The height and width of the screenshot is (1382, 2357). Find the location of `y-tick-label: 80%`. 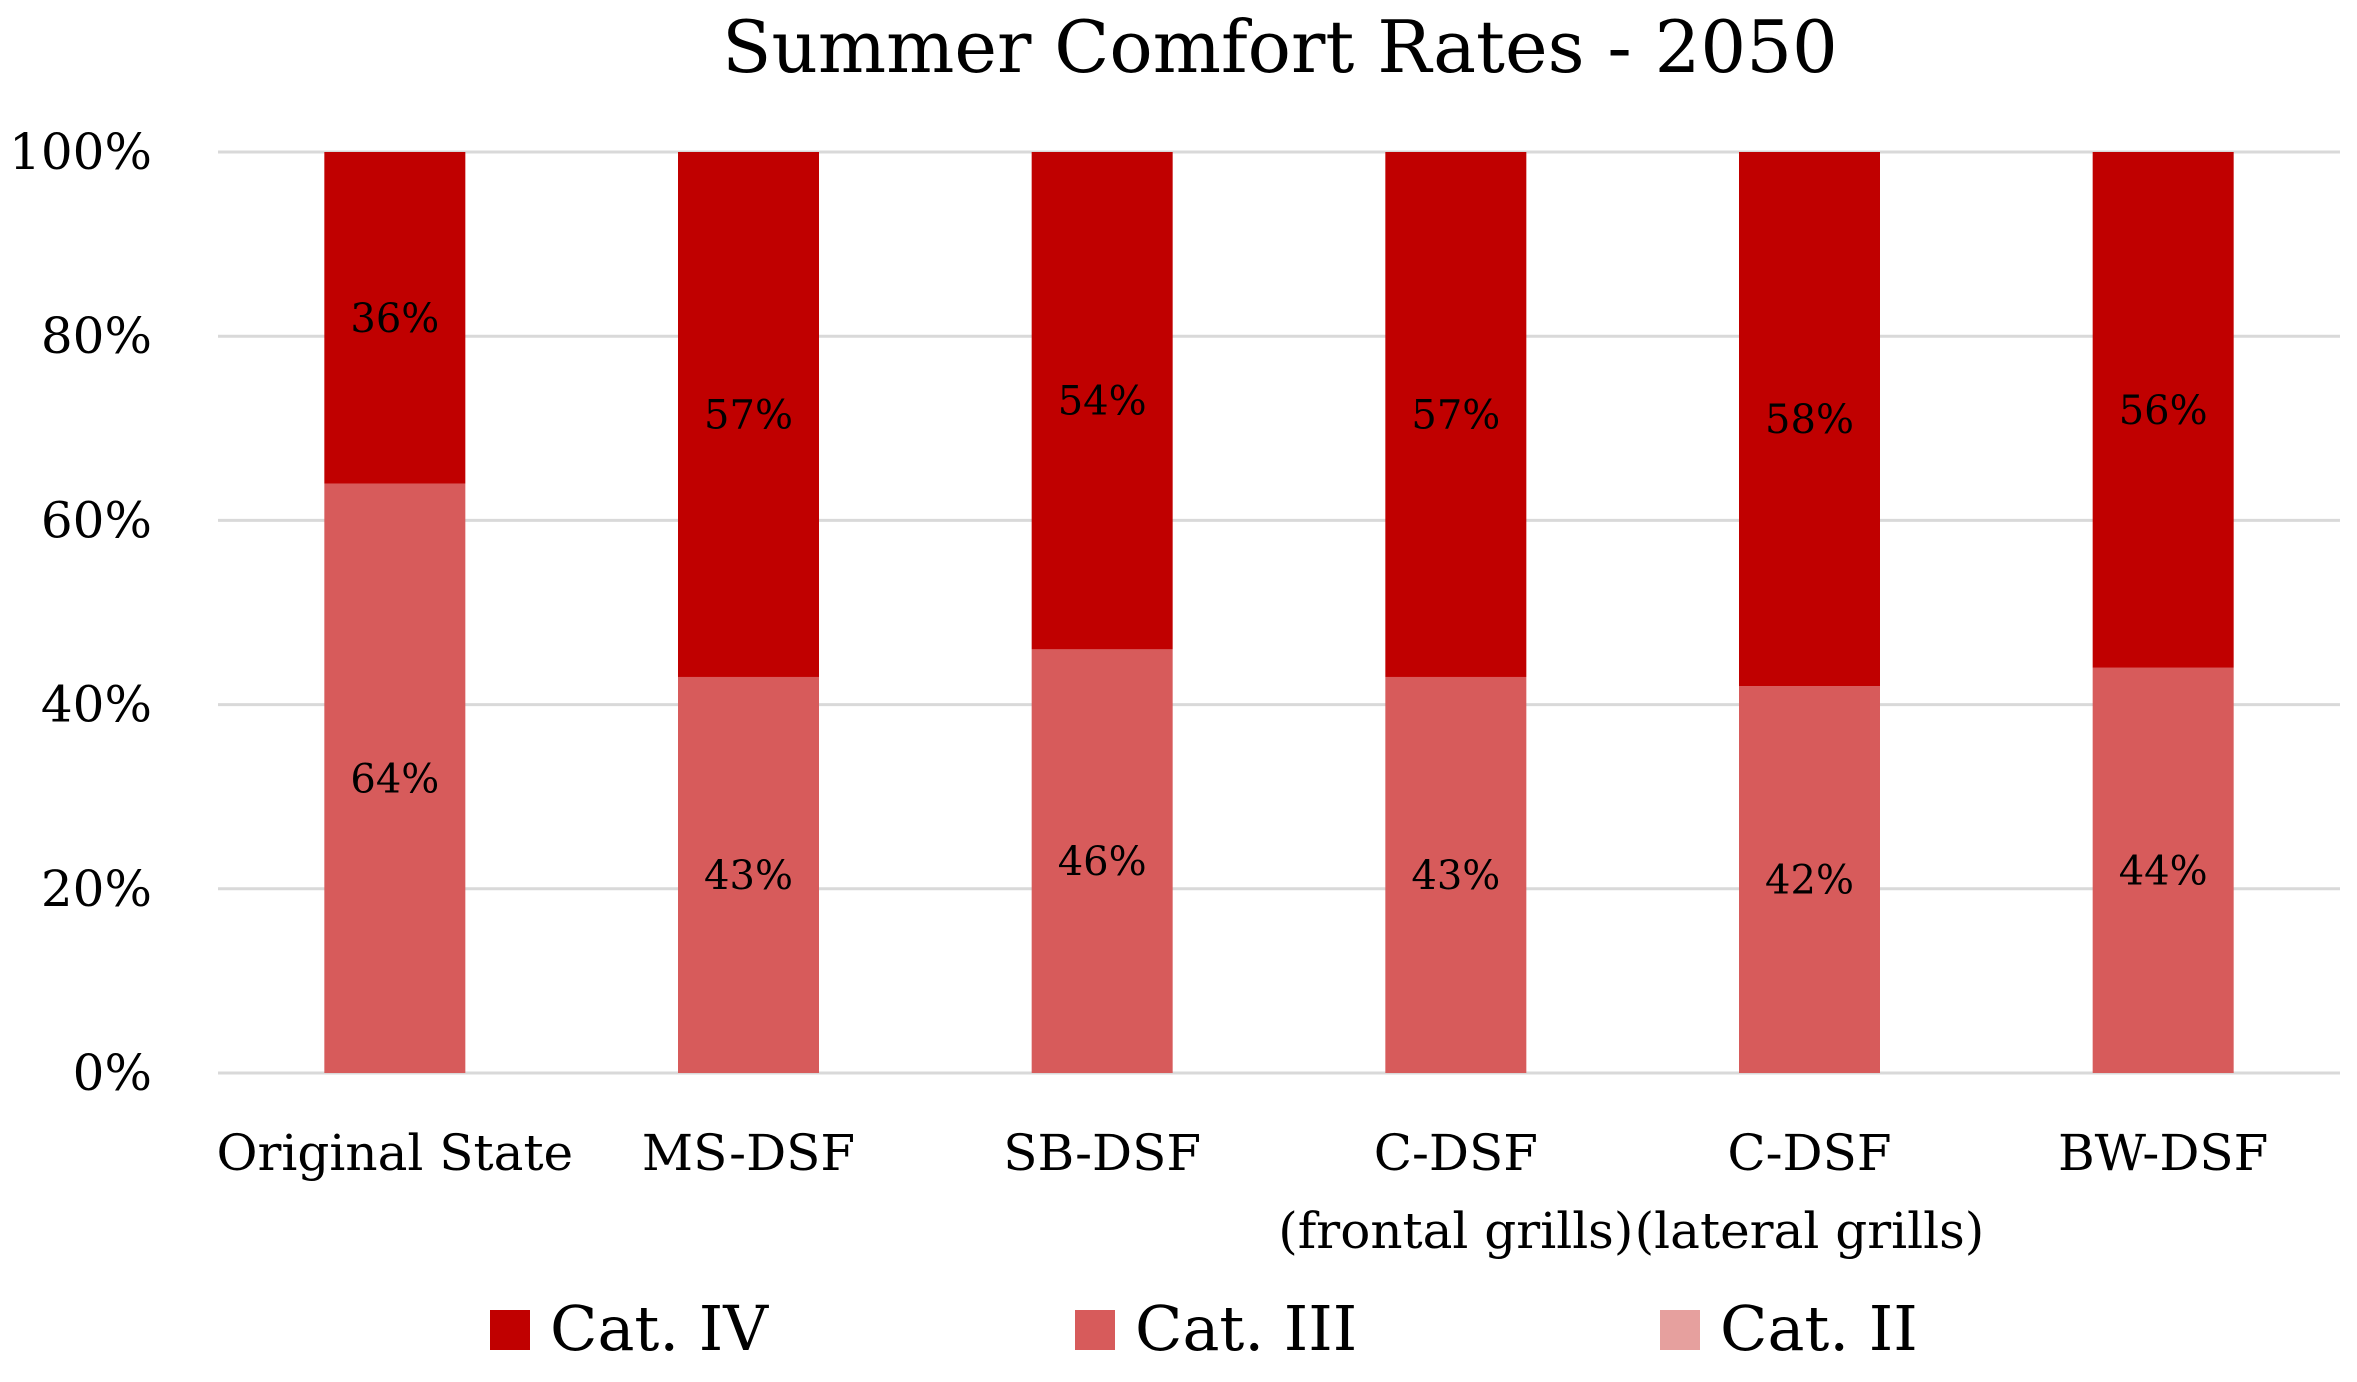

y-tick-label: 80% is located at coordinates (96, 336).